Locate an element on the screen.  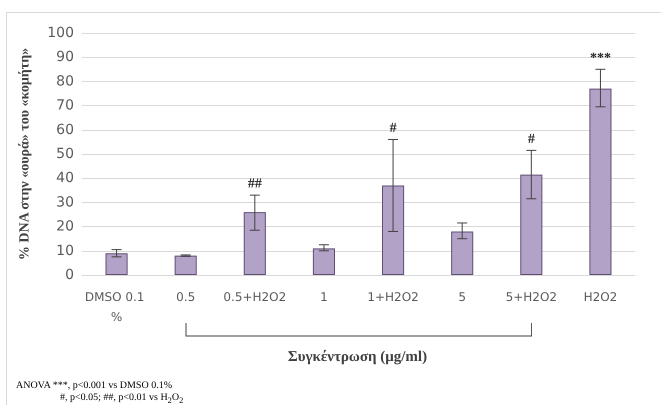
x-tick-label: 5 is located at coordinates (462, 297).